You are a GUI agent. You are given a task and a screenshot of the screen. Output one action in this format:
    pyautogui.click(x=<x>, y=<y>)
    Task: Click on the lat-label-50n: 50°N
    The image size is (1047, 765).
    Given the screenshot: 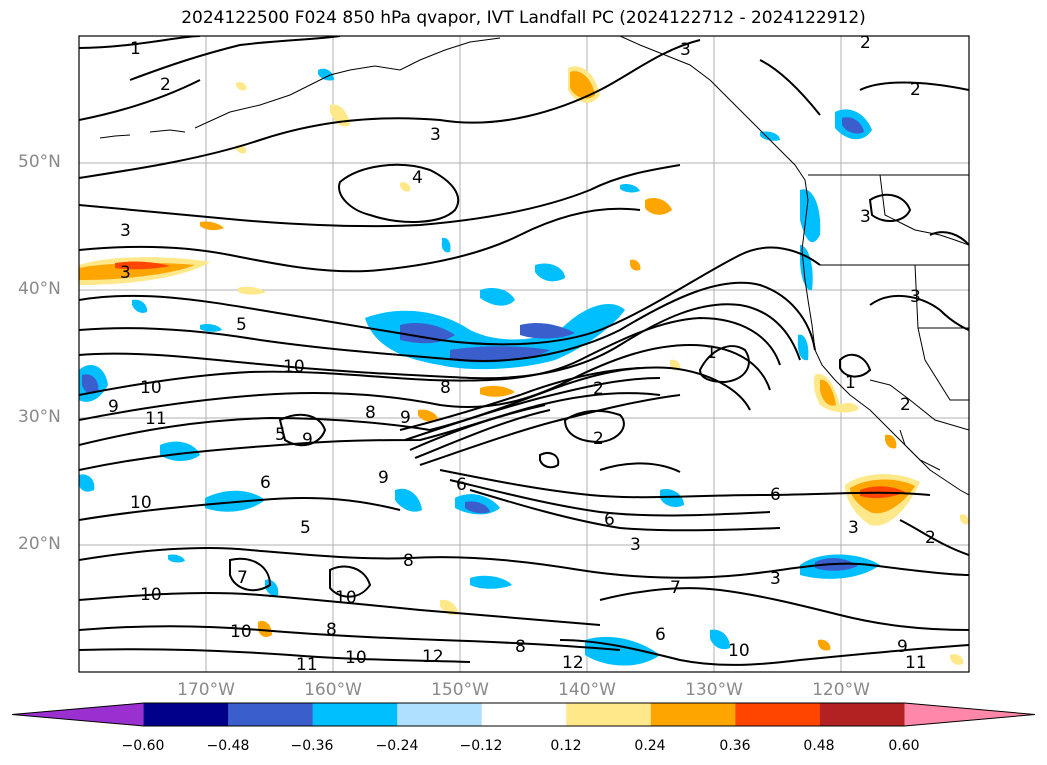 What is the action you would take?
    pyautogui.click(x=39, y=162)
    